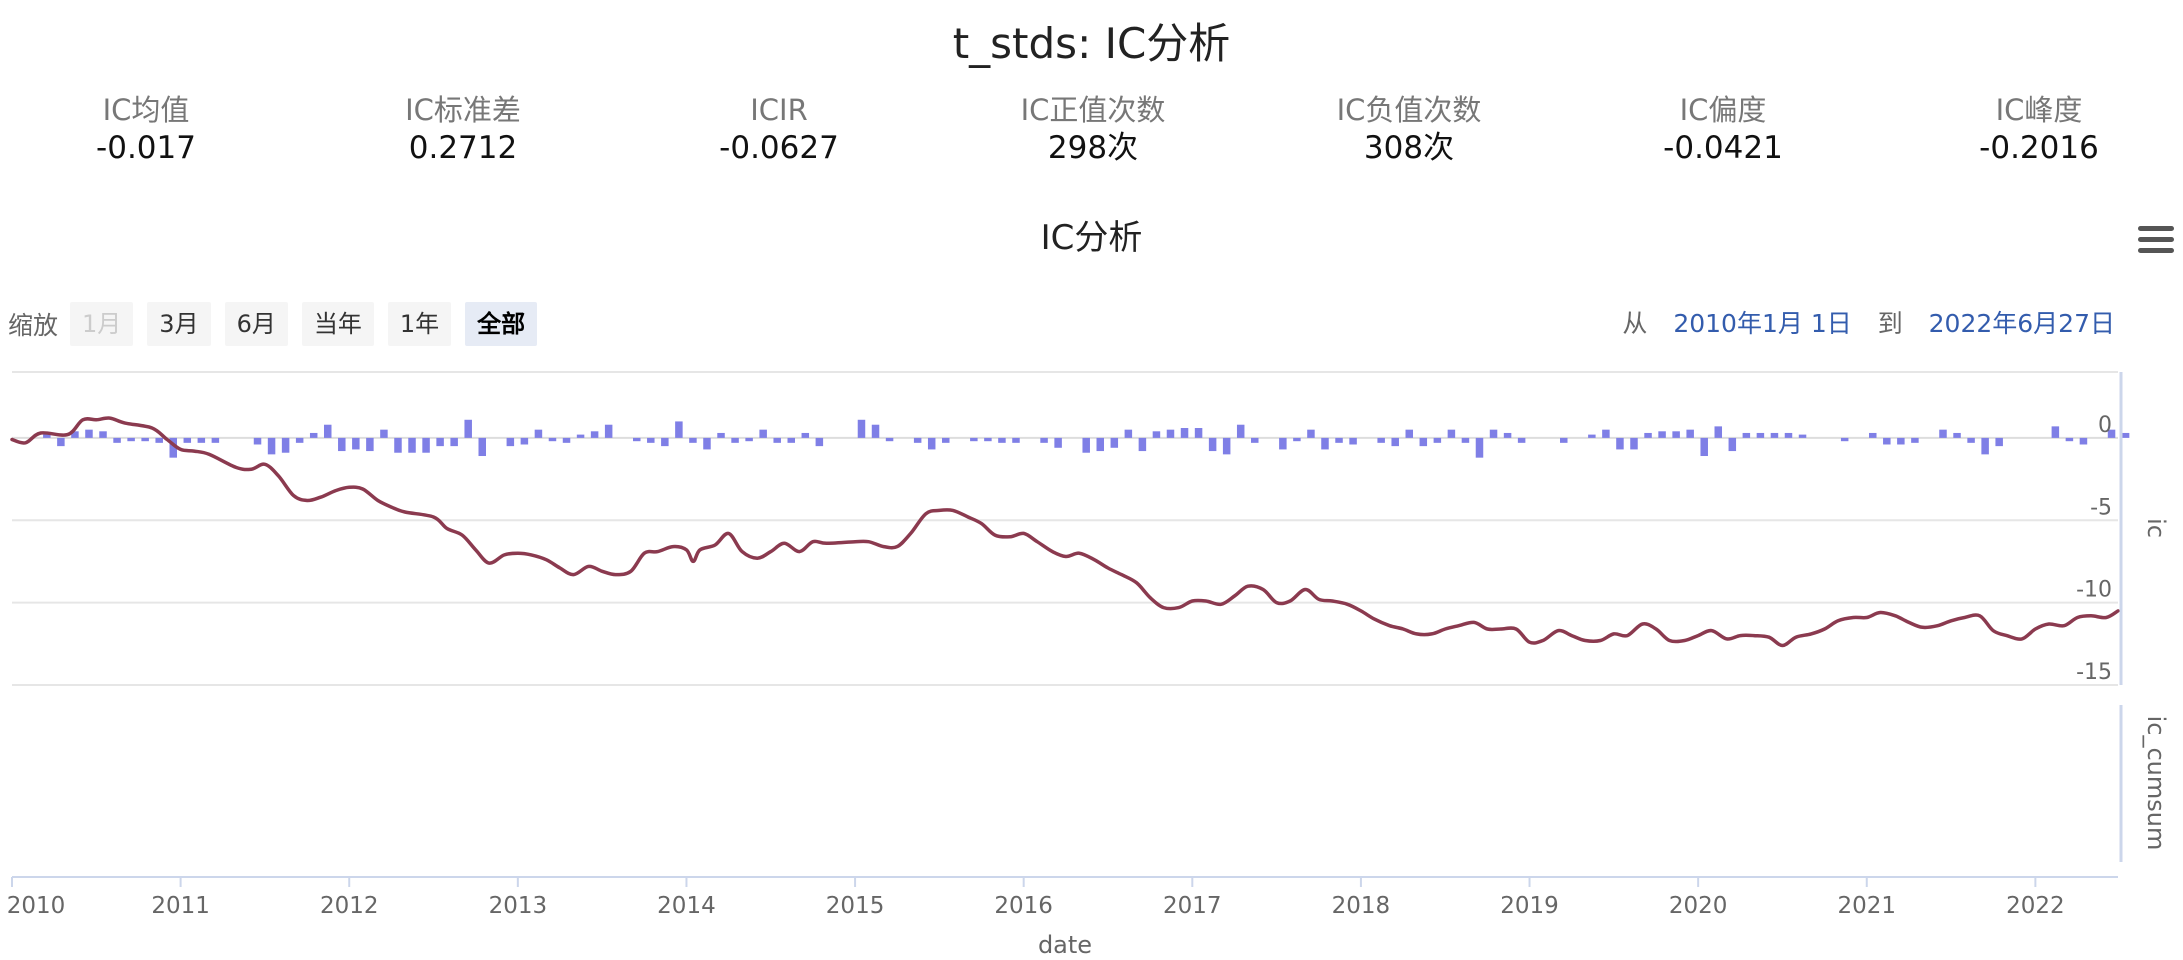 The height and width of the screenshot is (960, 2183). I want to click on stat-icir: ICIR -0.0627, so click(779, 130).